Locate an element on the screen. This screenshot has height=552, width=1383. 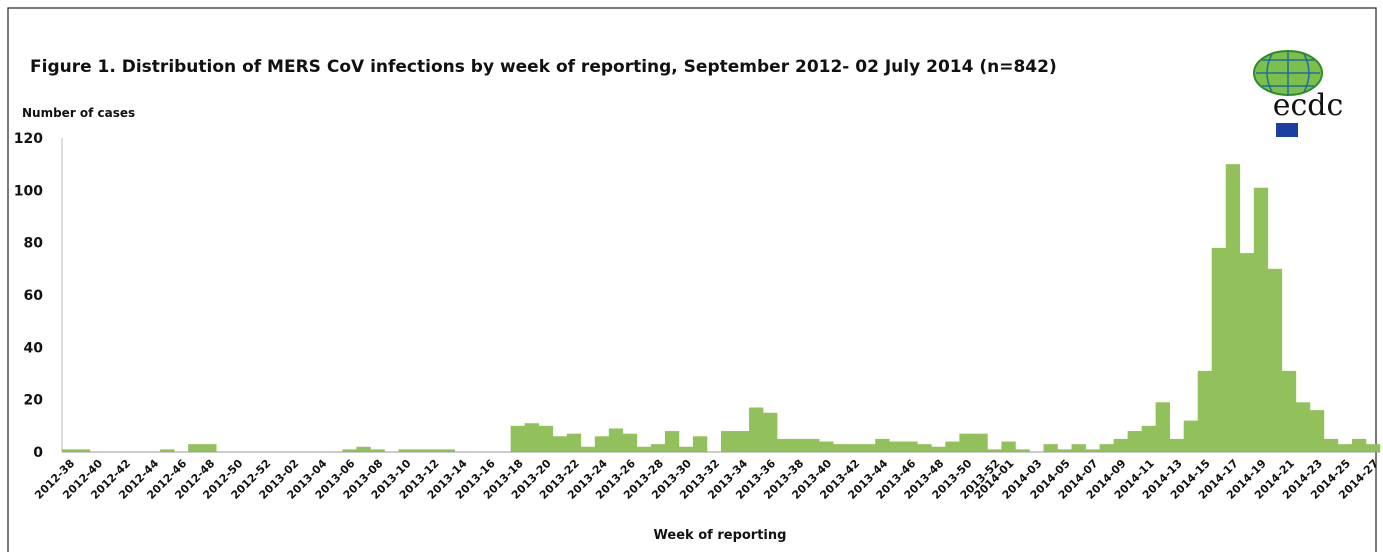
y-axis-label: Number of cases is located at coordinates (78, 113).